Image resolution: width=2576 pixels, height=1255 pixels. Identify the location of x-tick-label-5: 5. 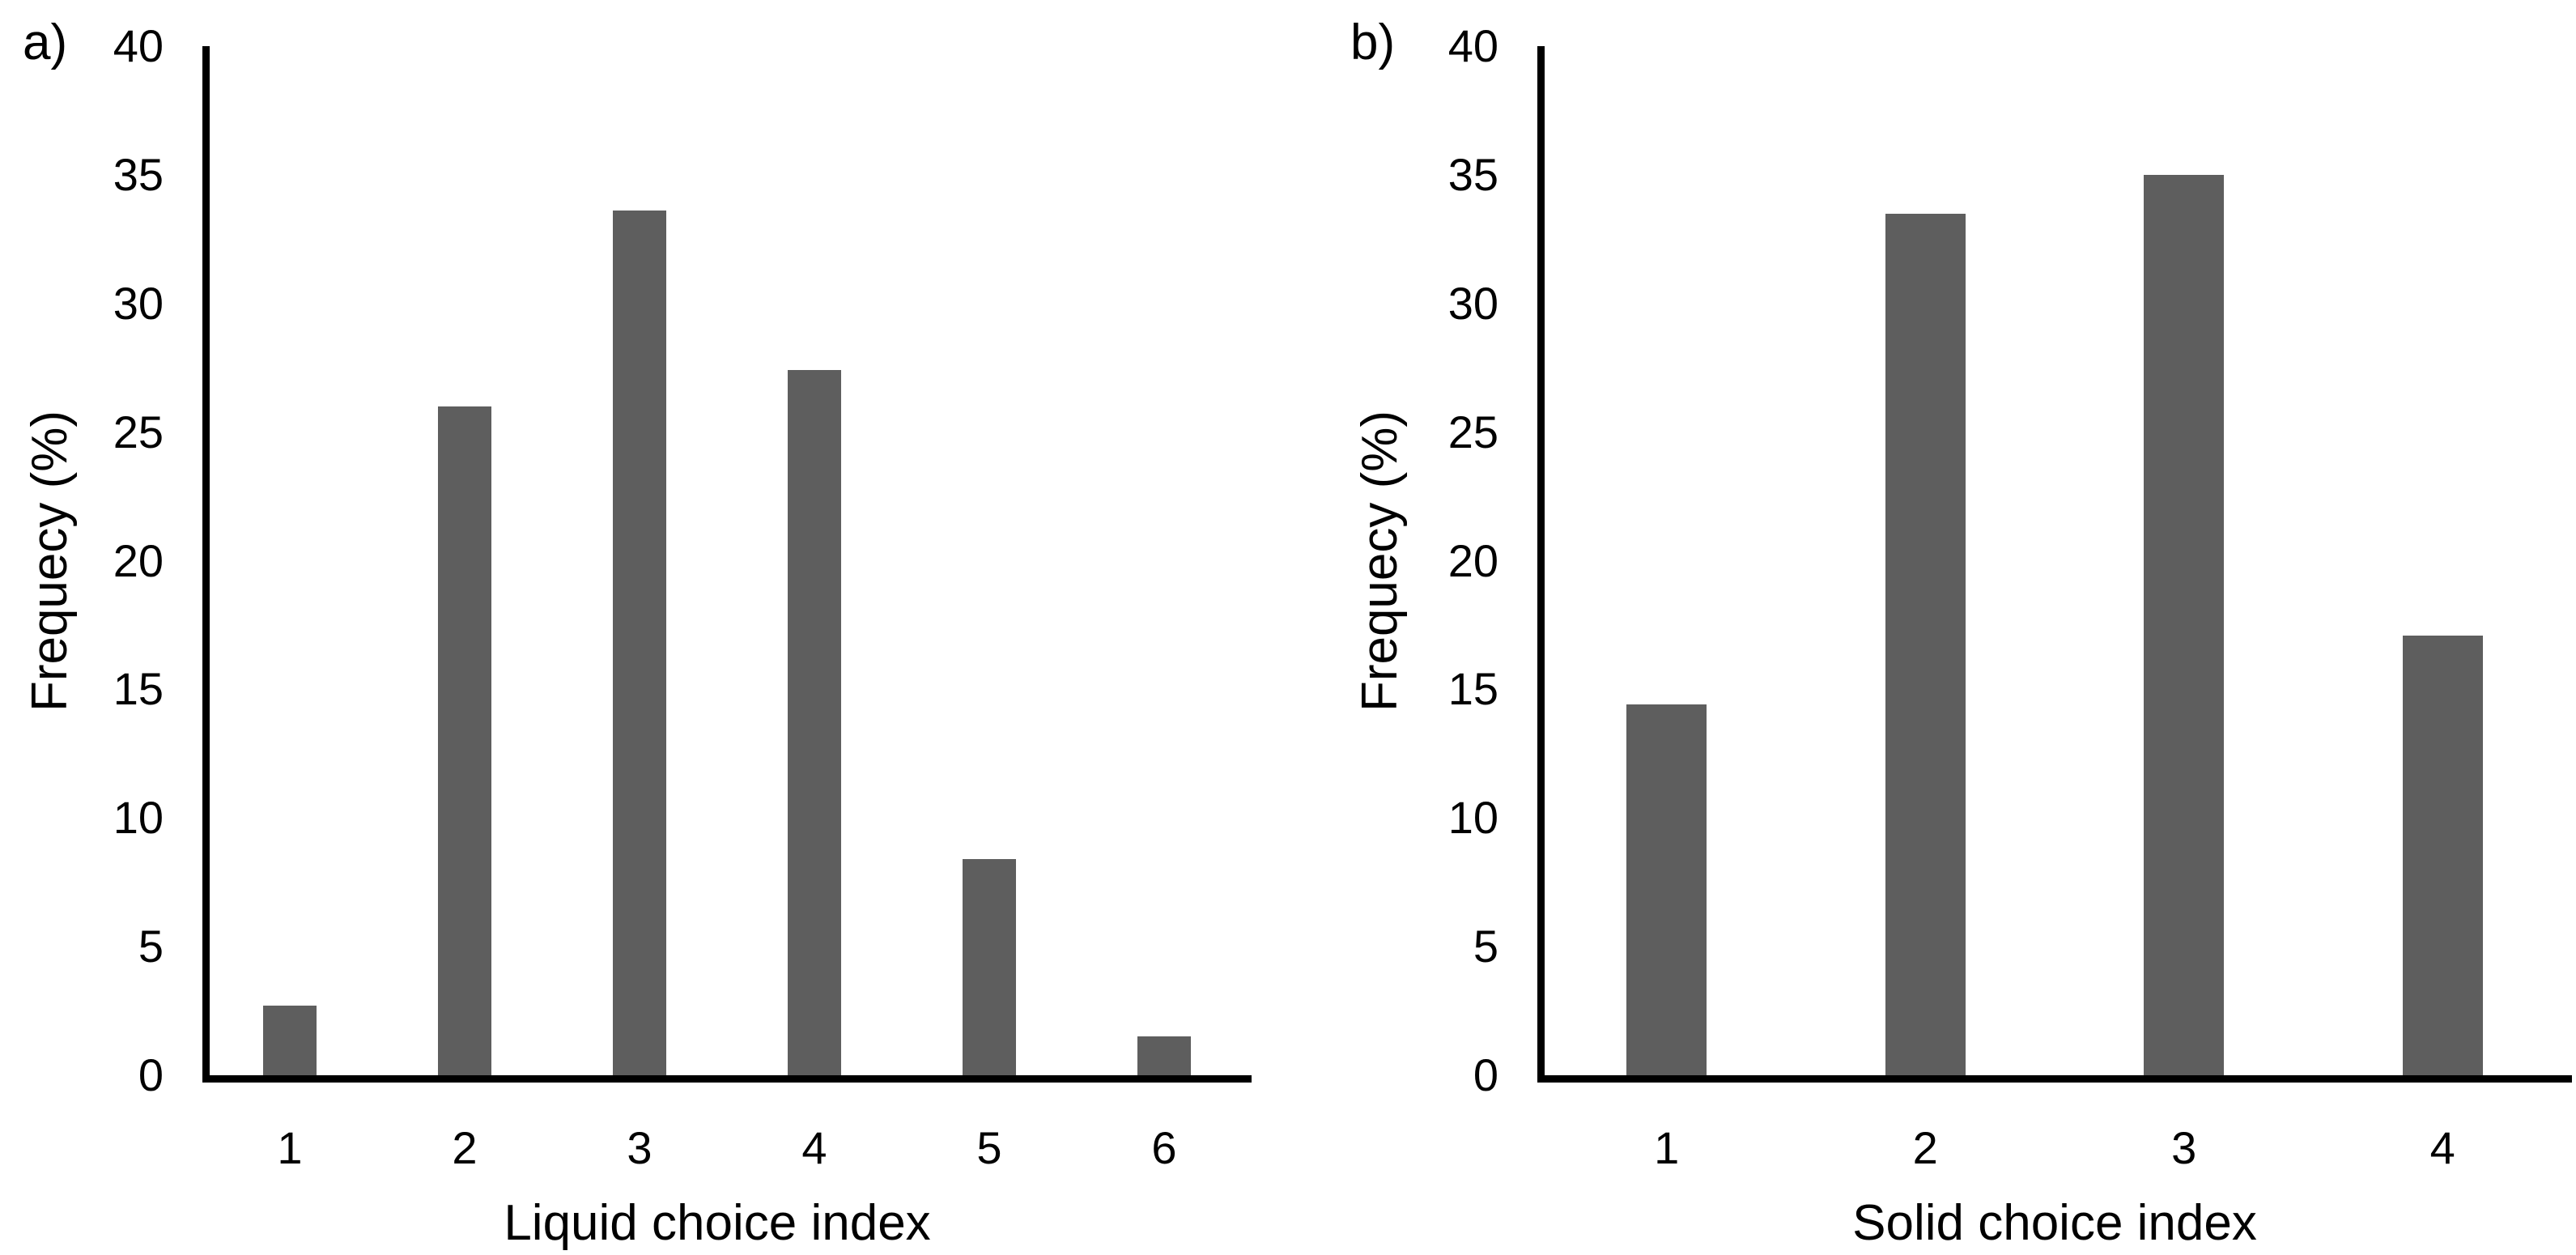
(989, 1148).